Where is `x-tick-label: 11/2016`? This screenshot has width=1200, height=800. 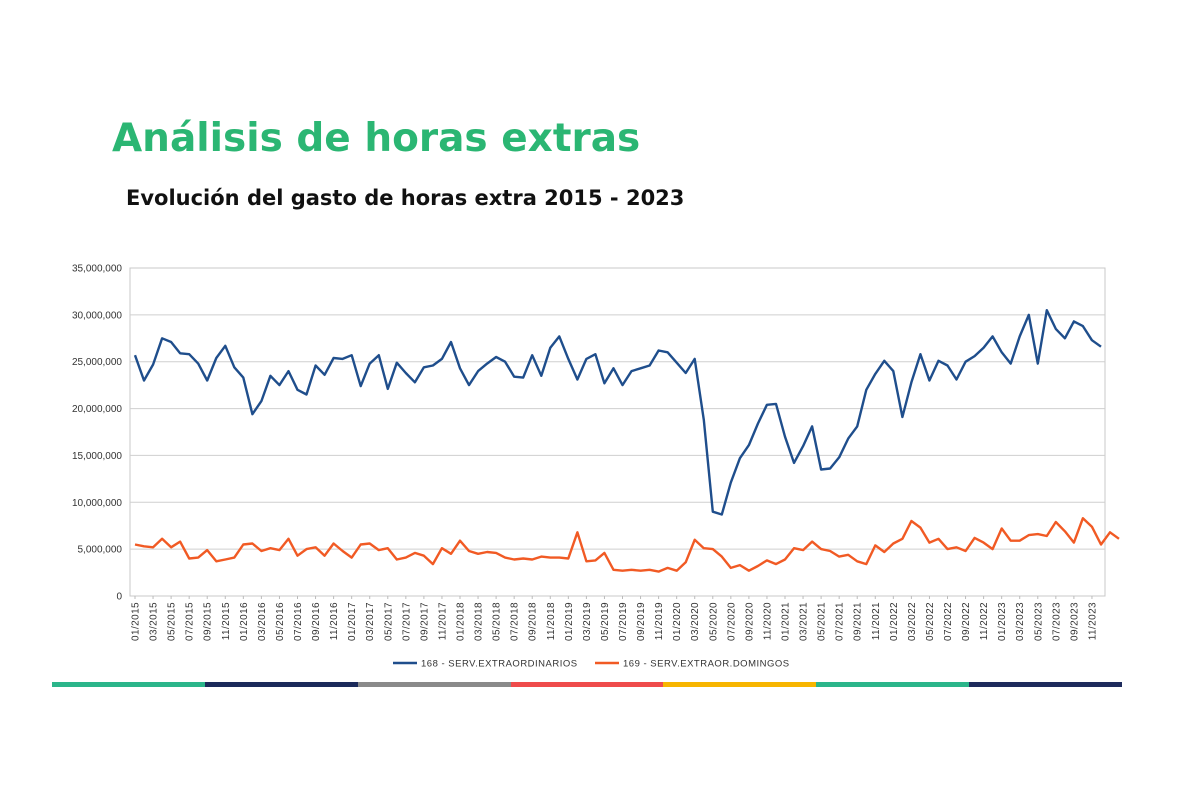
x-tick-label: 11/2016 is located at coordinates (334, 621).